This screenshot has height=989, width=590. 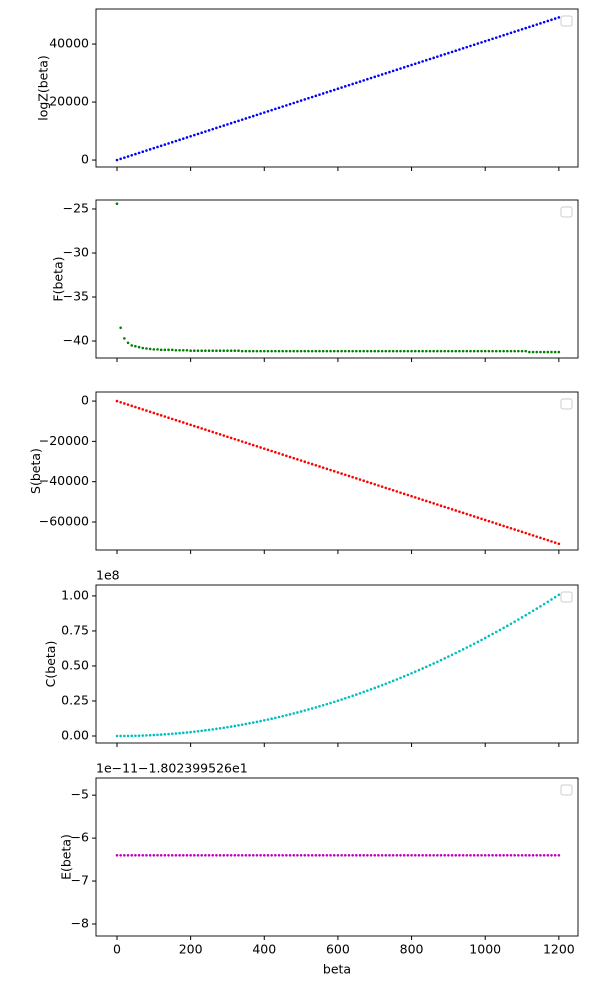 I want to click on x-tick-label: 800, so click(x=412, y=949).